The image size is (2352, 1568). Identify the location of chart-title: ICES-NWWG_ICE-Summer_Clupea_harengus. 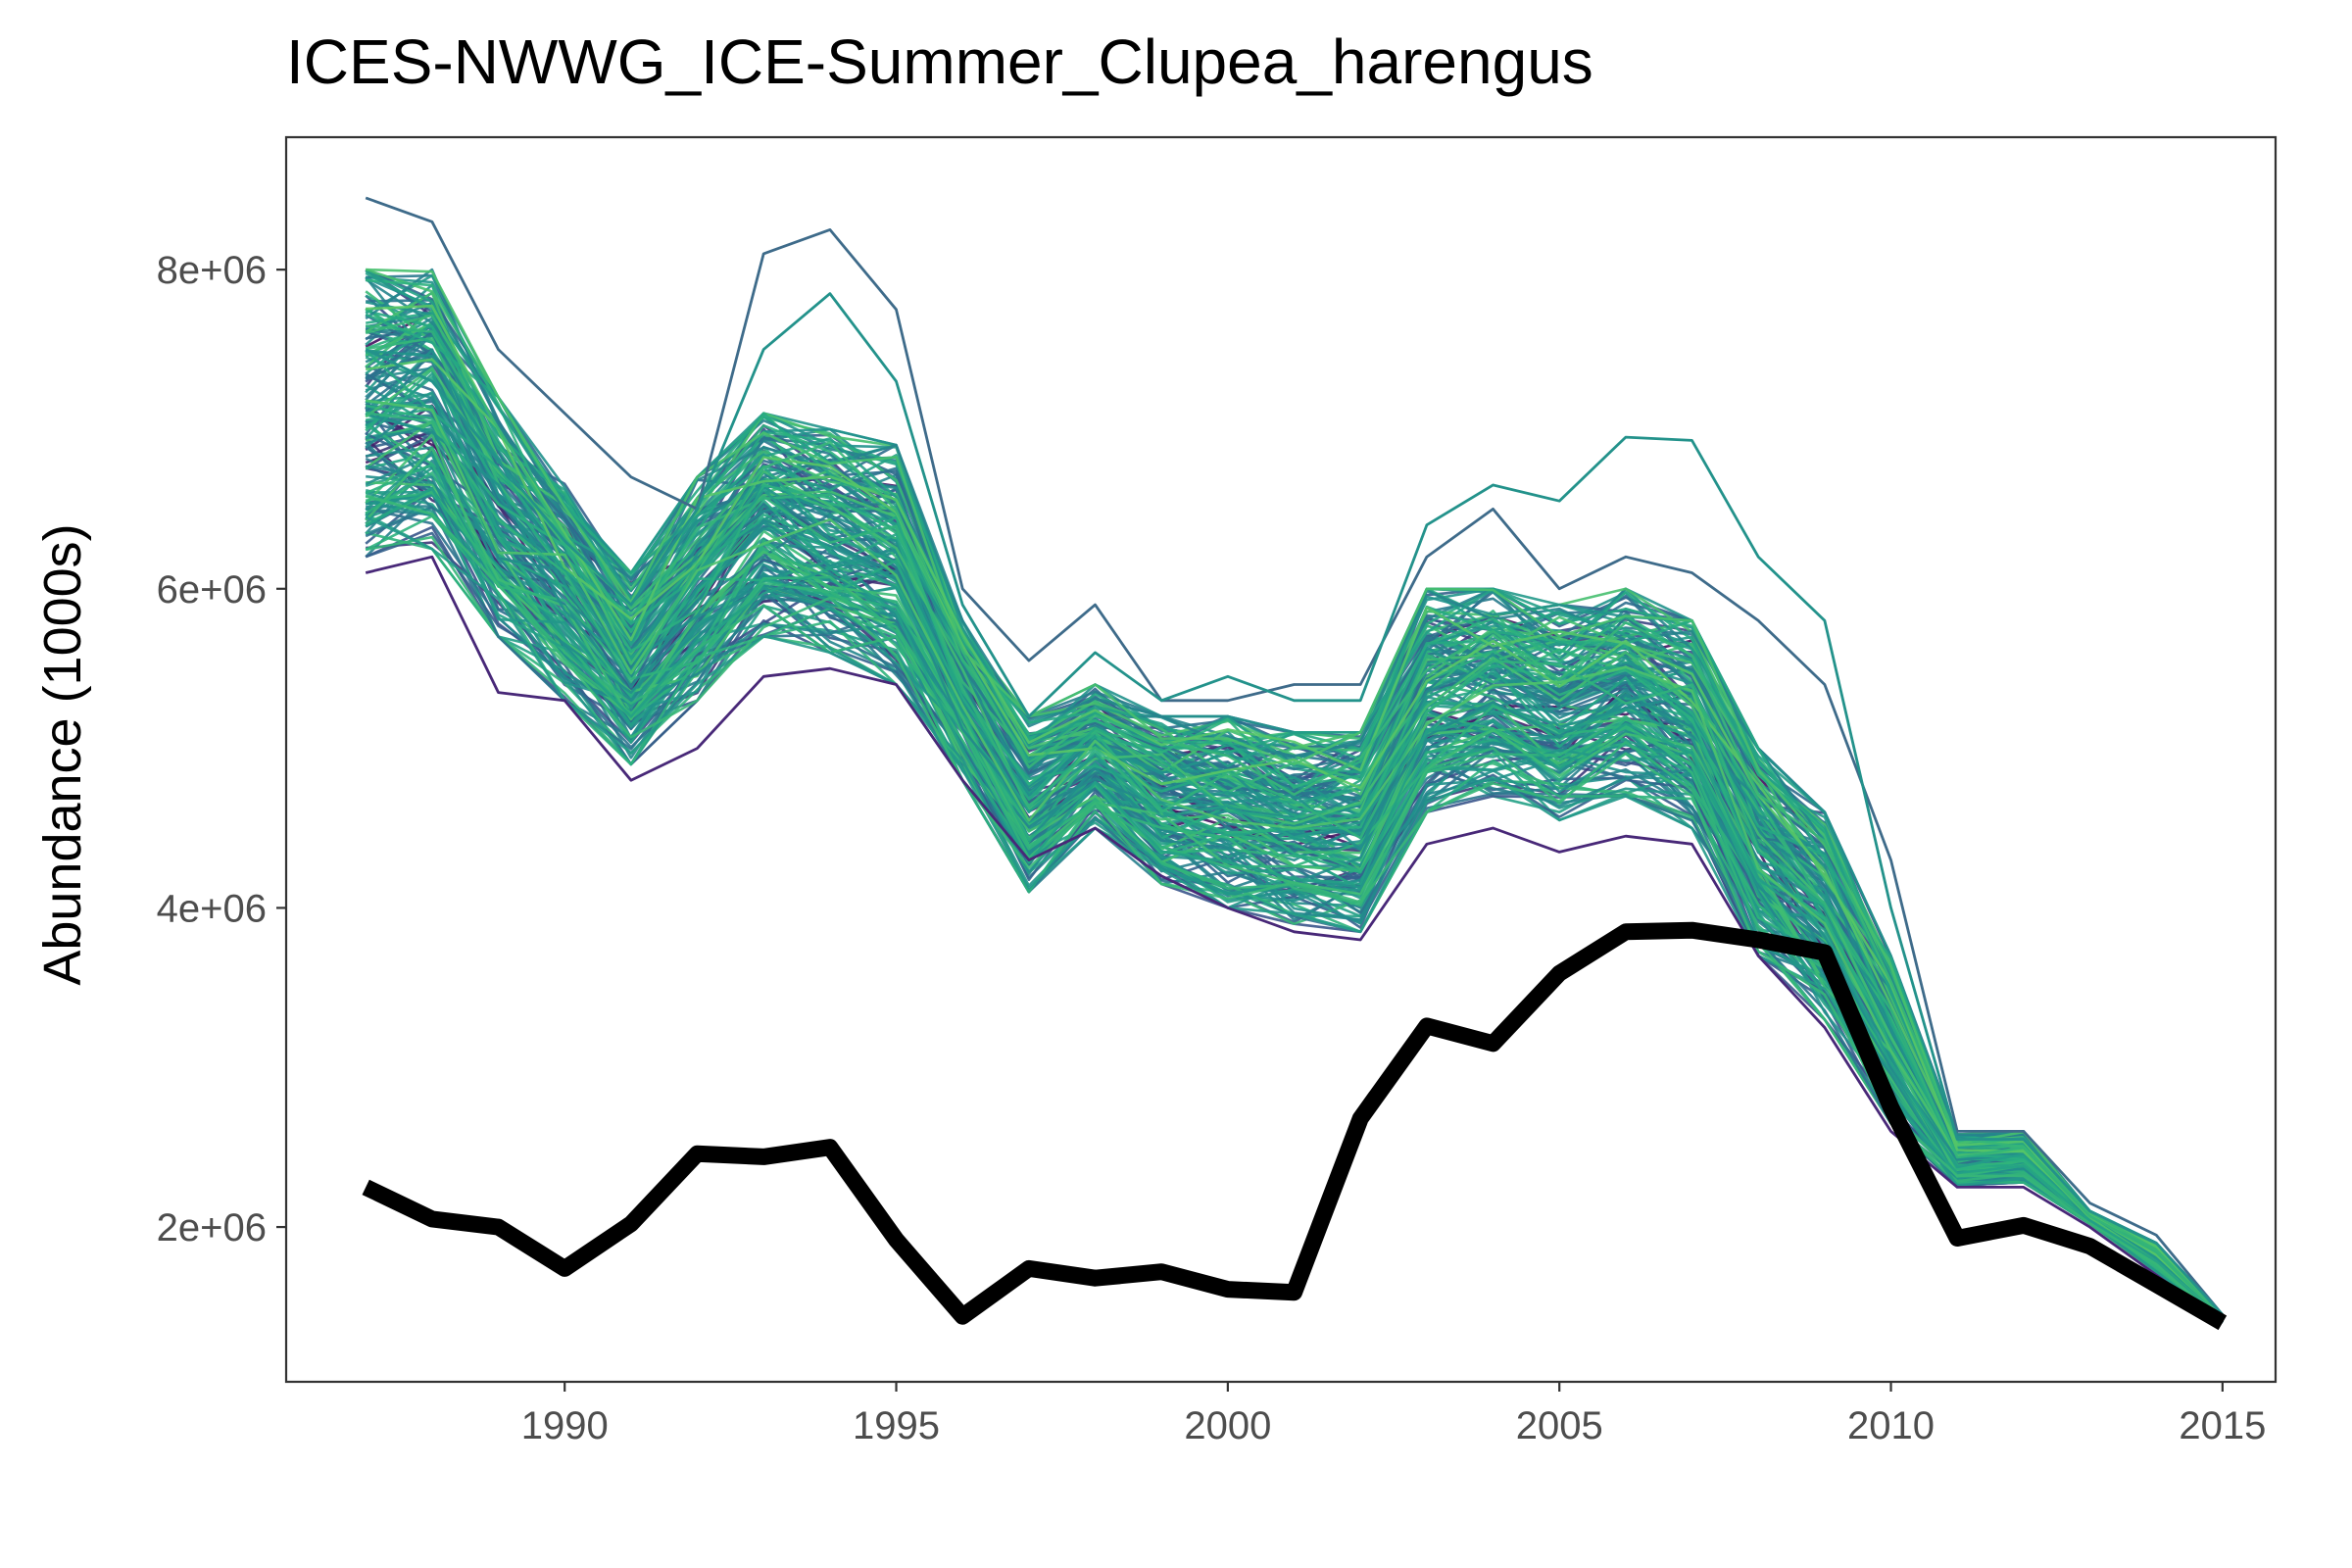
(939, 61).